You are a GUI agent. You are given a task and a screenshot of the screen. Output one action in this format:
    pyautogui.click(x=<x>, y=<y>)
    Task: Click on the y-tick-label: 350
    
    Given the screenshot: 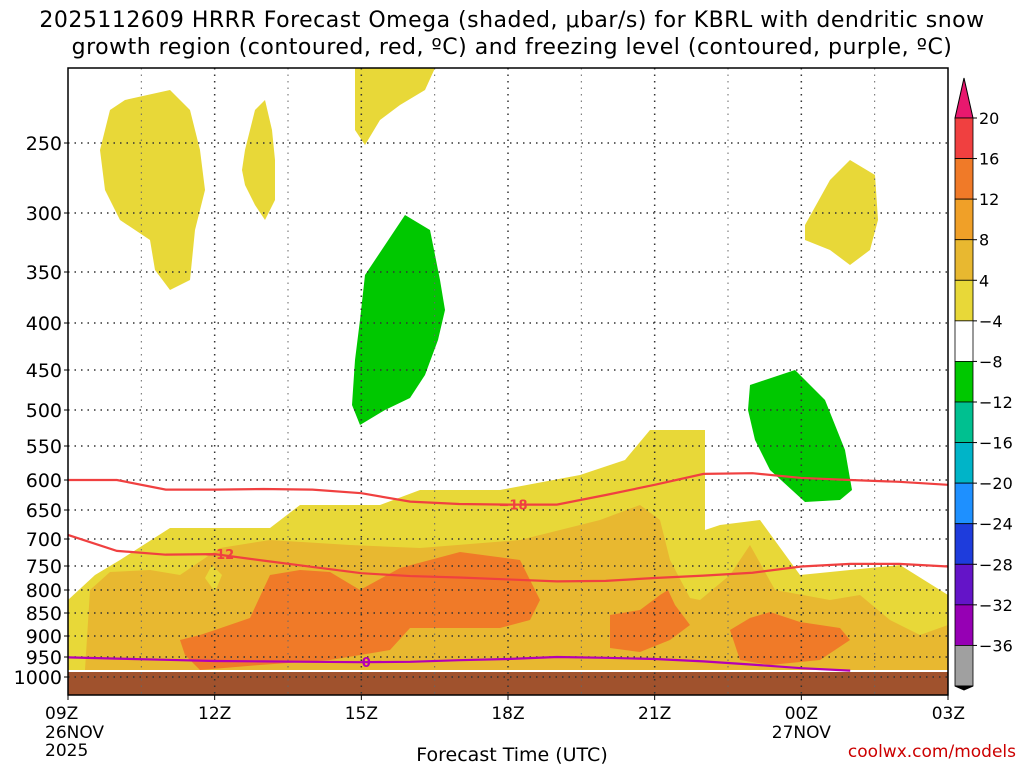 What is the action you would take?
    pyautogui.click(x=44, y=273)
    